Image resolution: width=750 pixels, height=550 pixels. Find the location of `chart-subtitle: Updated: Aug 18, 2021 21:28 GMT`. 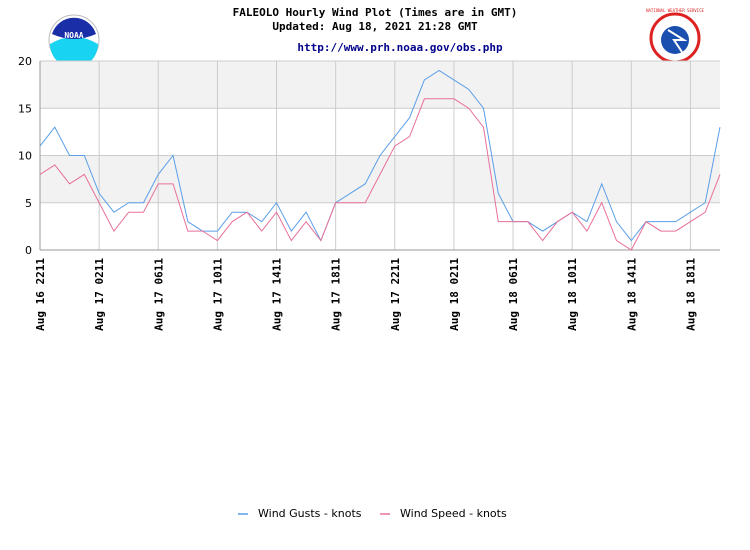

chart-subtitle: Updated: Aug 18, 2021 21:28 GMT is located at coordinates (375, 26).